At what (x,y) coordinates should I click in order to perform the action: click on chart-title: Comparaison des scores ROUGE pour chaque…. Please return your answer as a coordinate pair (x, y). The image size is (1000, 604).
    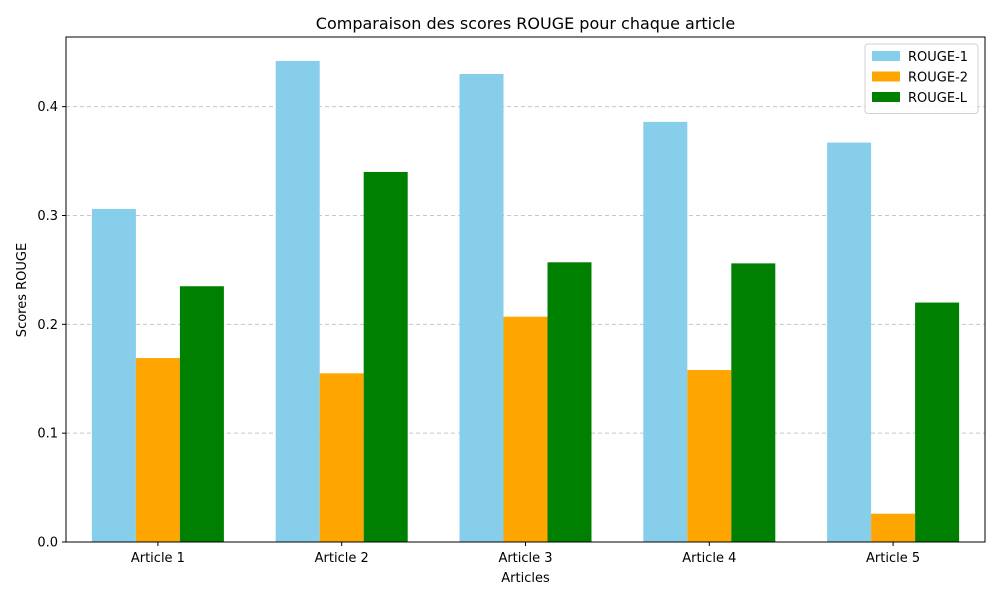
    Looking at the image, I should click on (525, 23).